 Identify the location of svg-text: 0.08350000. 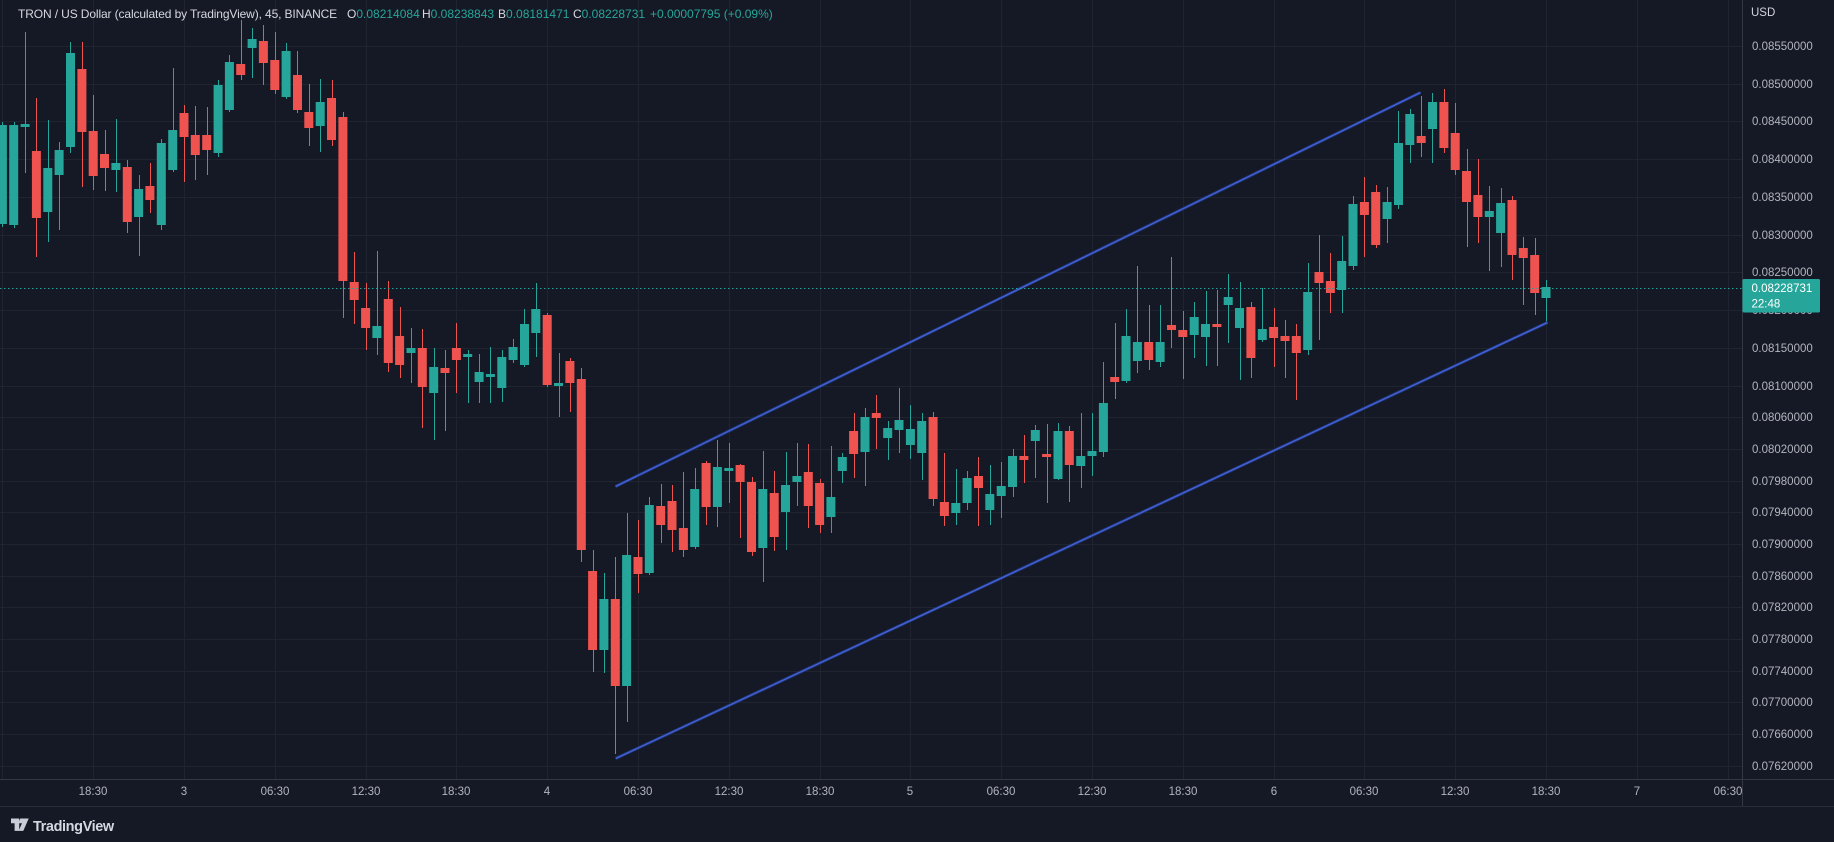
(1782, 198).